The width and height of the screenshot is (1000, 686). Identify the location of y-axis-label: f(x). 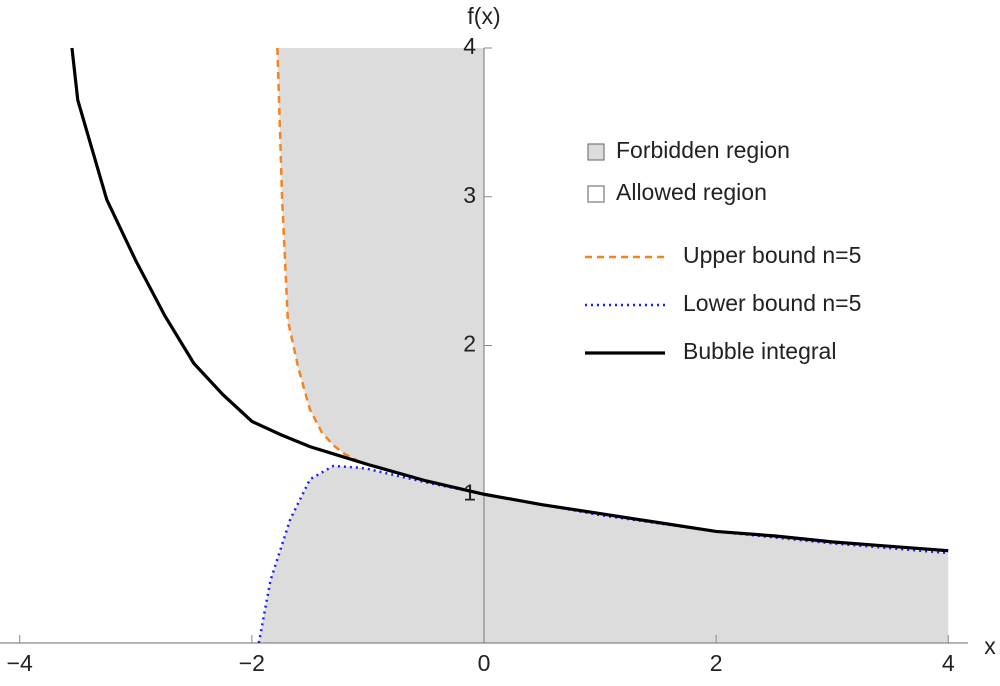
(483, 16).